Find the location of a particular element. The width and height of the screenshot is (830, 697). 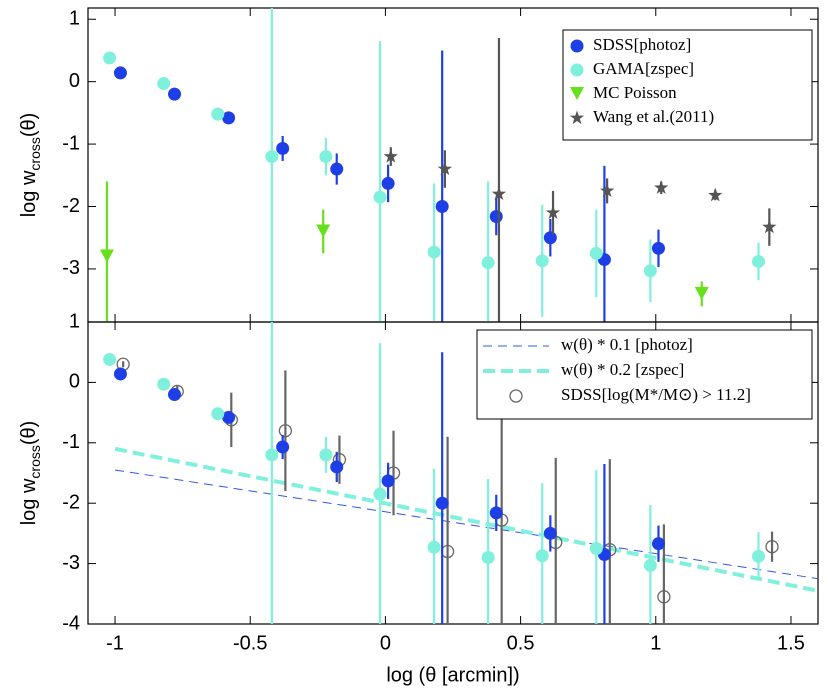

y-tick-label: -4 is located at coordinates (71, 623).